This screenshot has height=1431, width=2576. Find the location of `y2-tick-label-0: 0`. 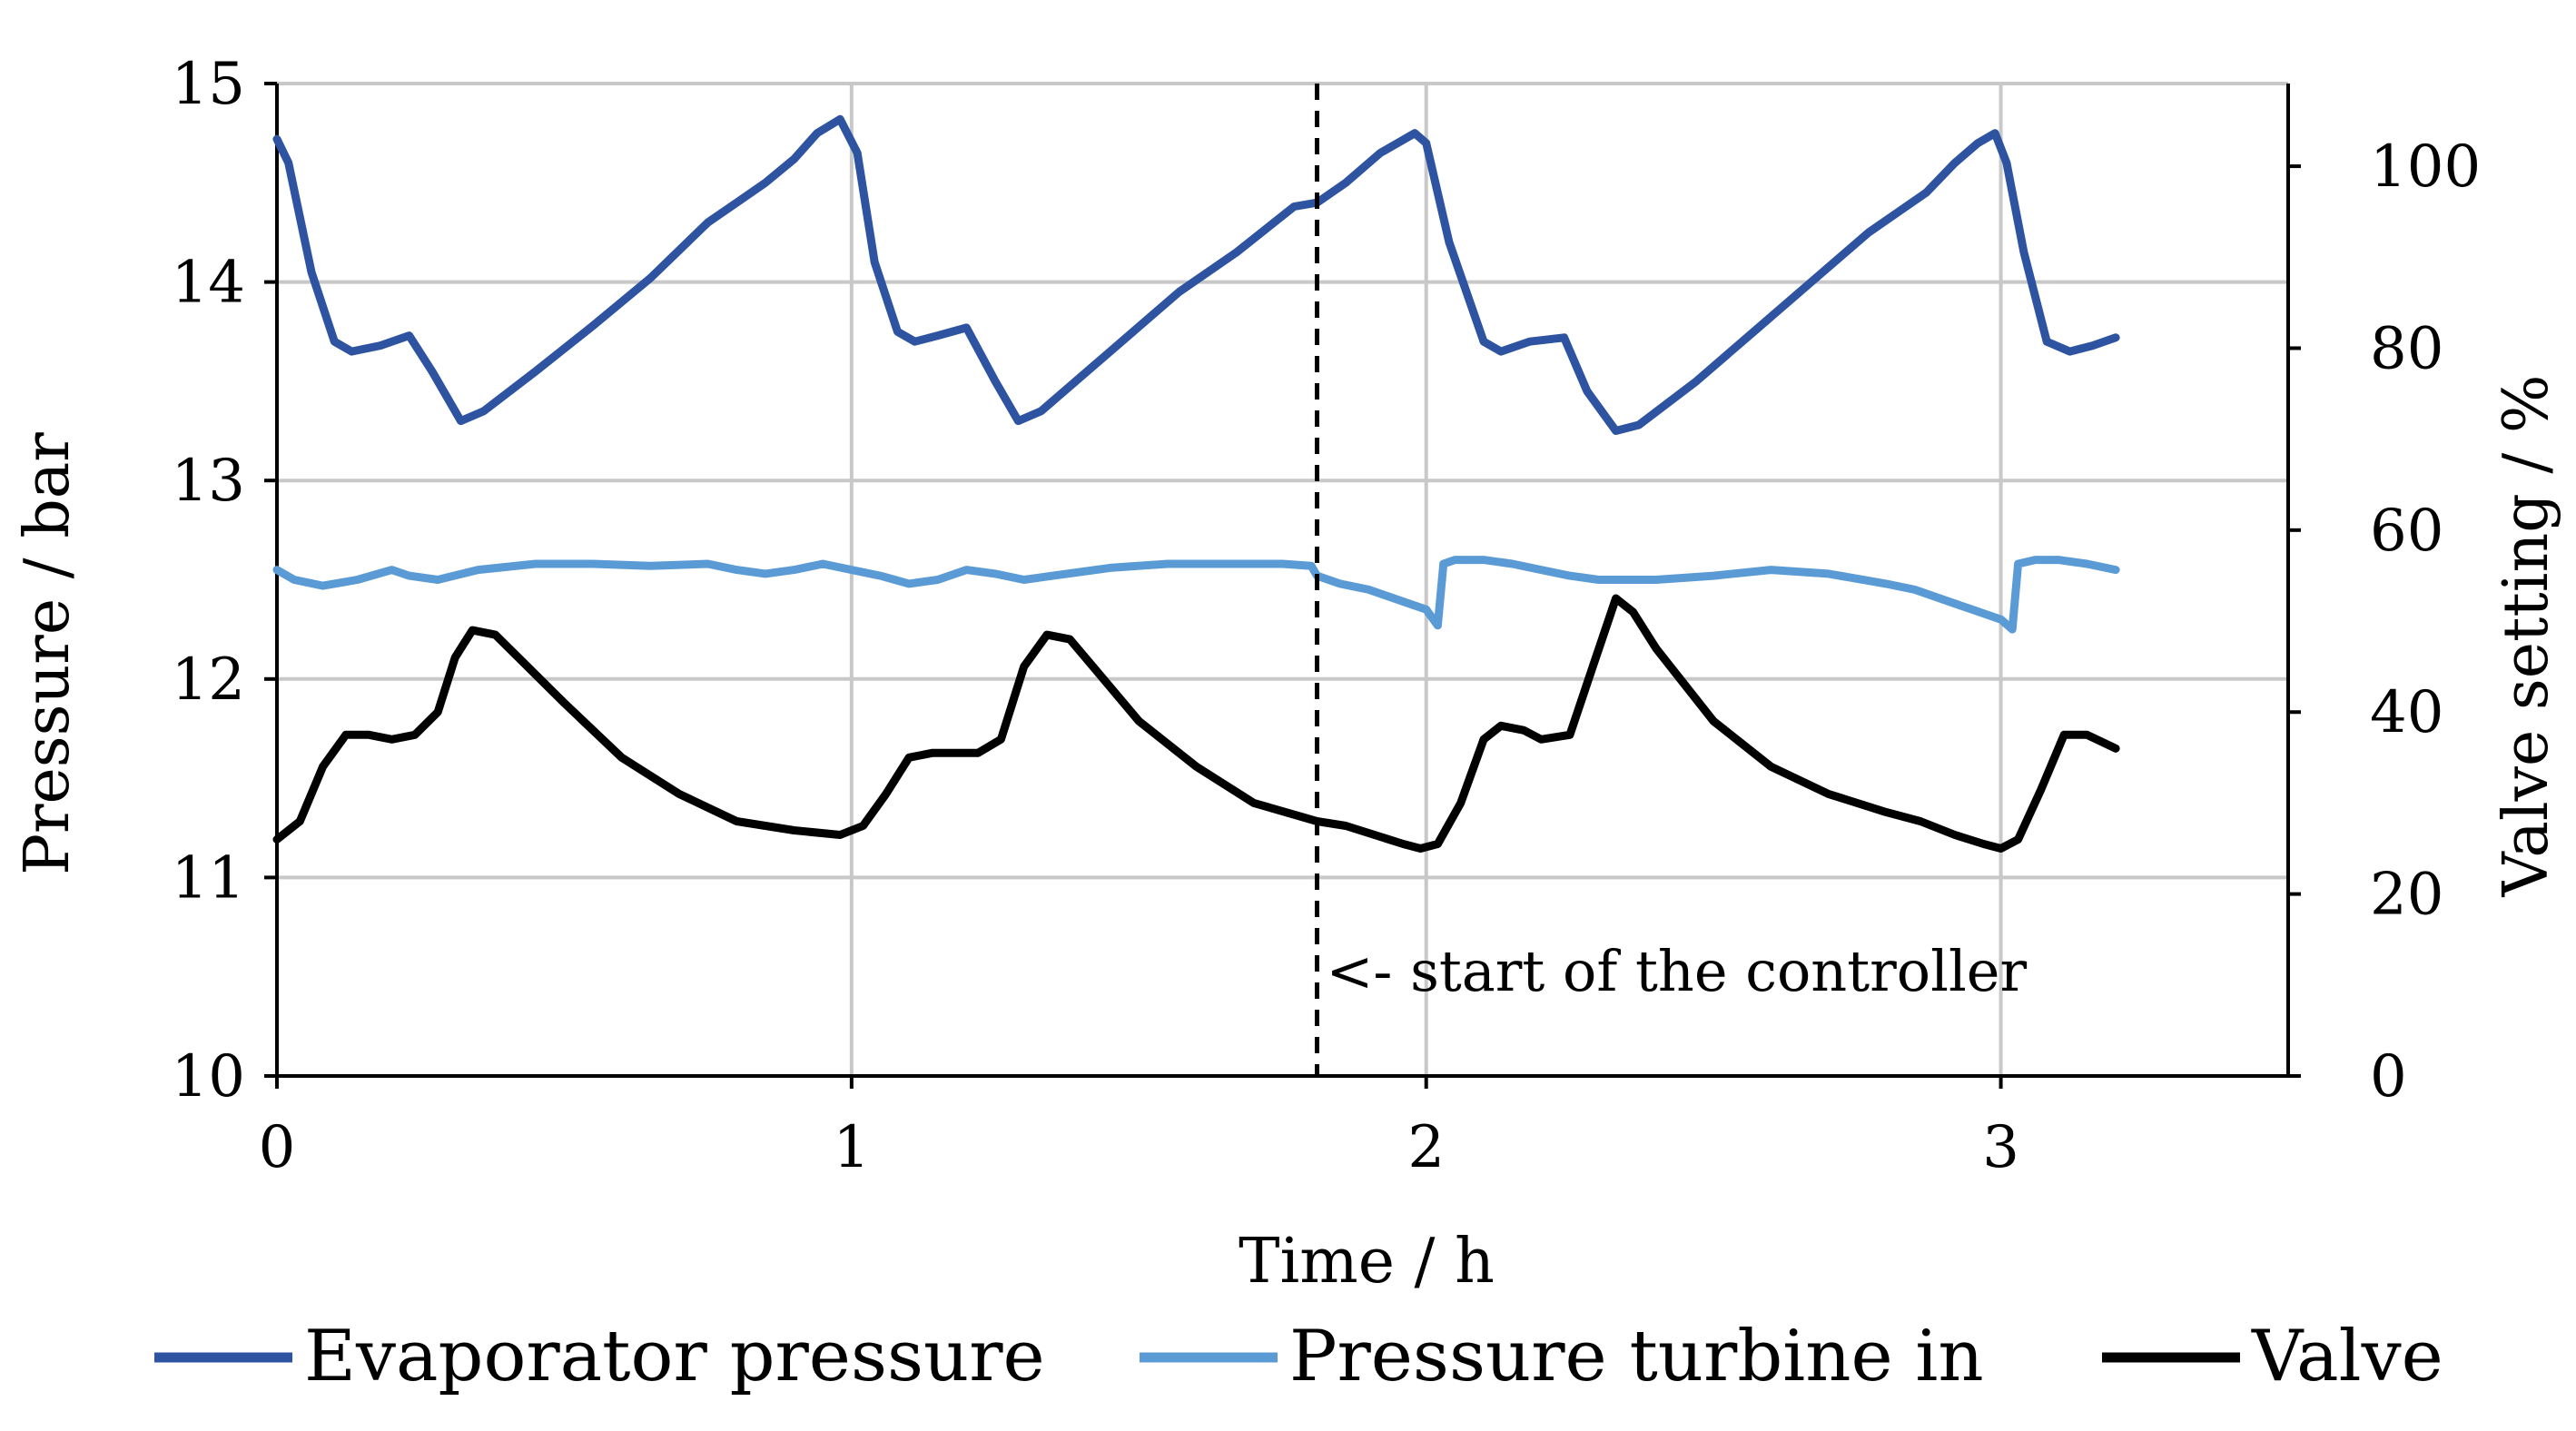

y2-tick-label-0: 0 is located at coordinates (2388, 1076).